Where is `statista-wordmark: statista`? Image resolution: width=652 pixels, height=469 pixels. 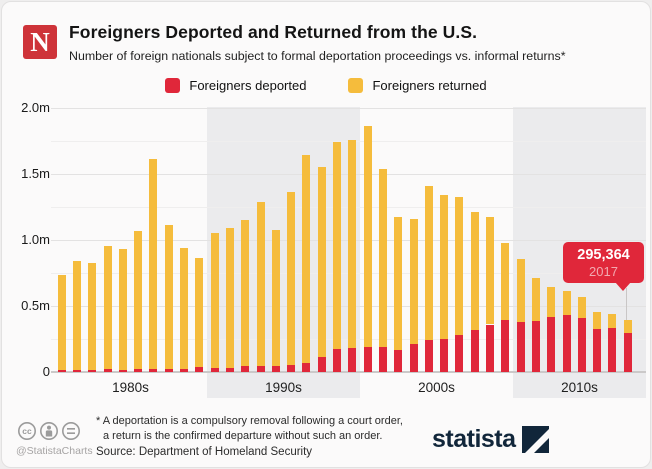 statista-wordmark: statista is located at coordinates (474, 439).